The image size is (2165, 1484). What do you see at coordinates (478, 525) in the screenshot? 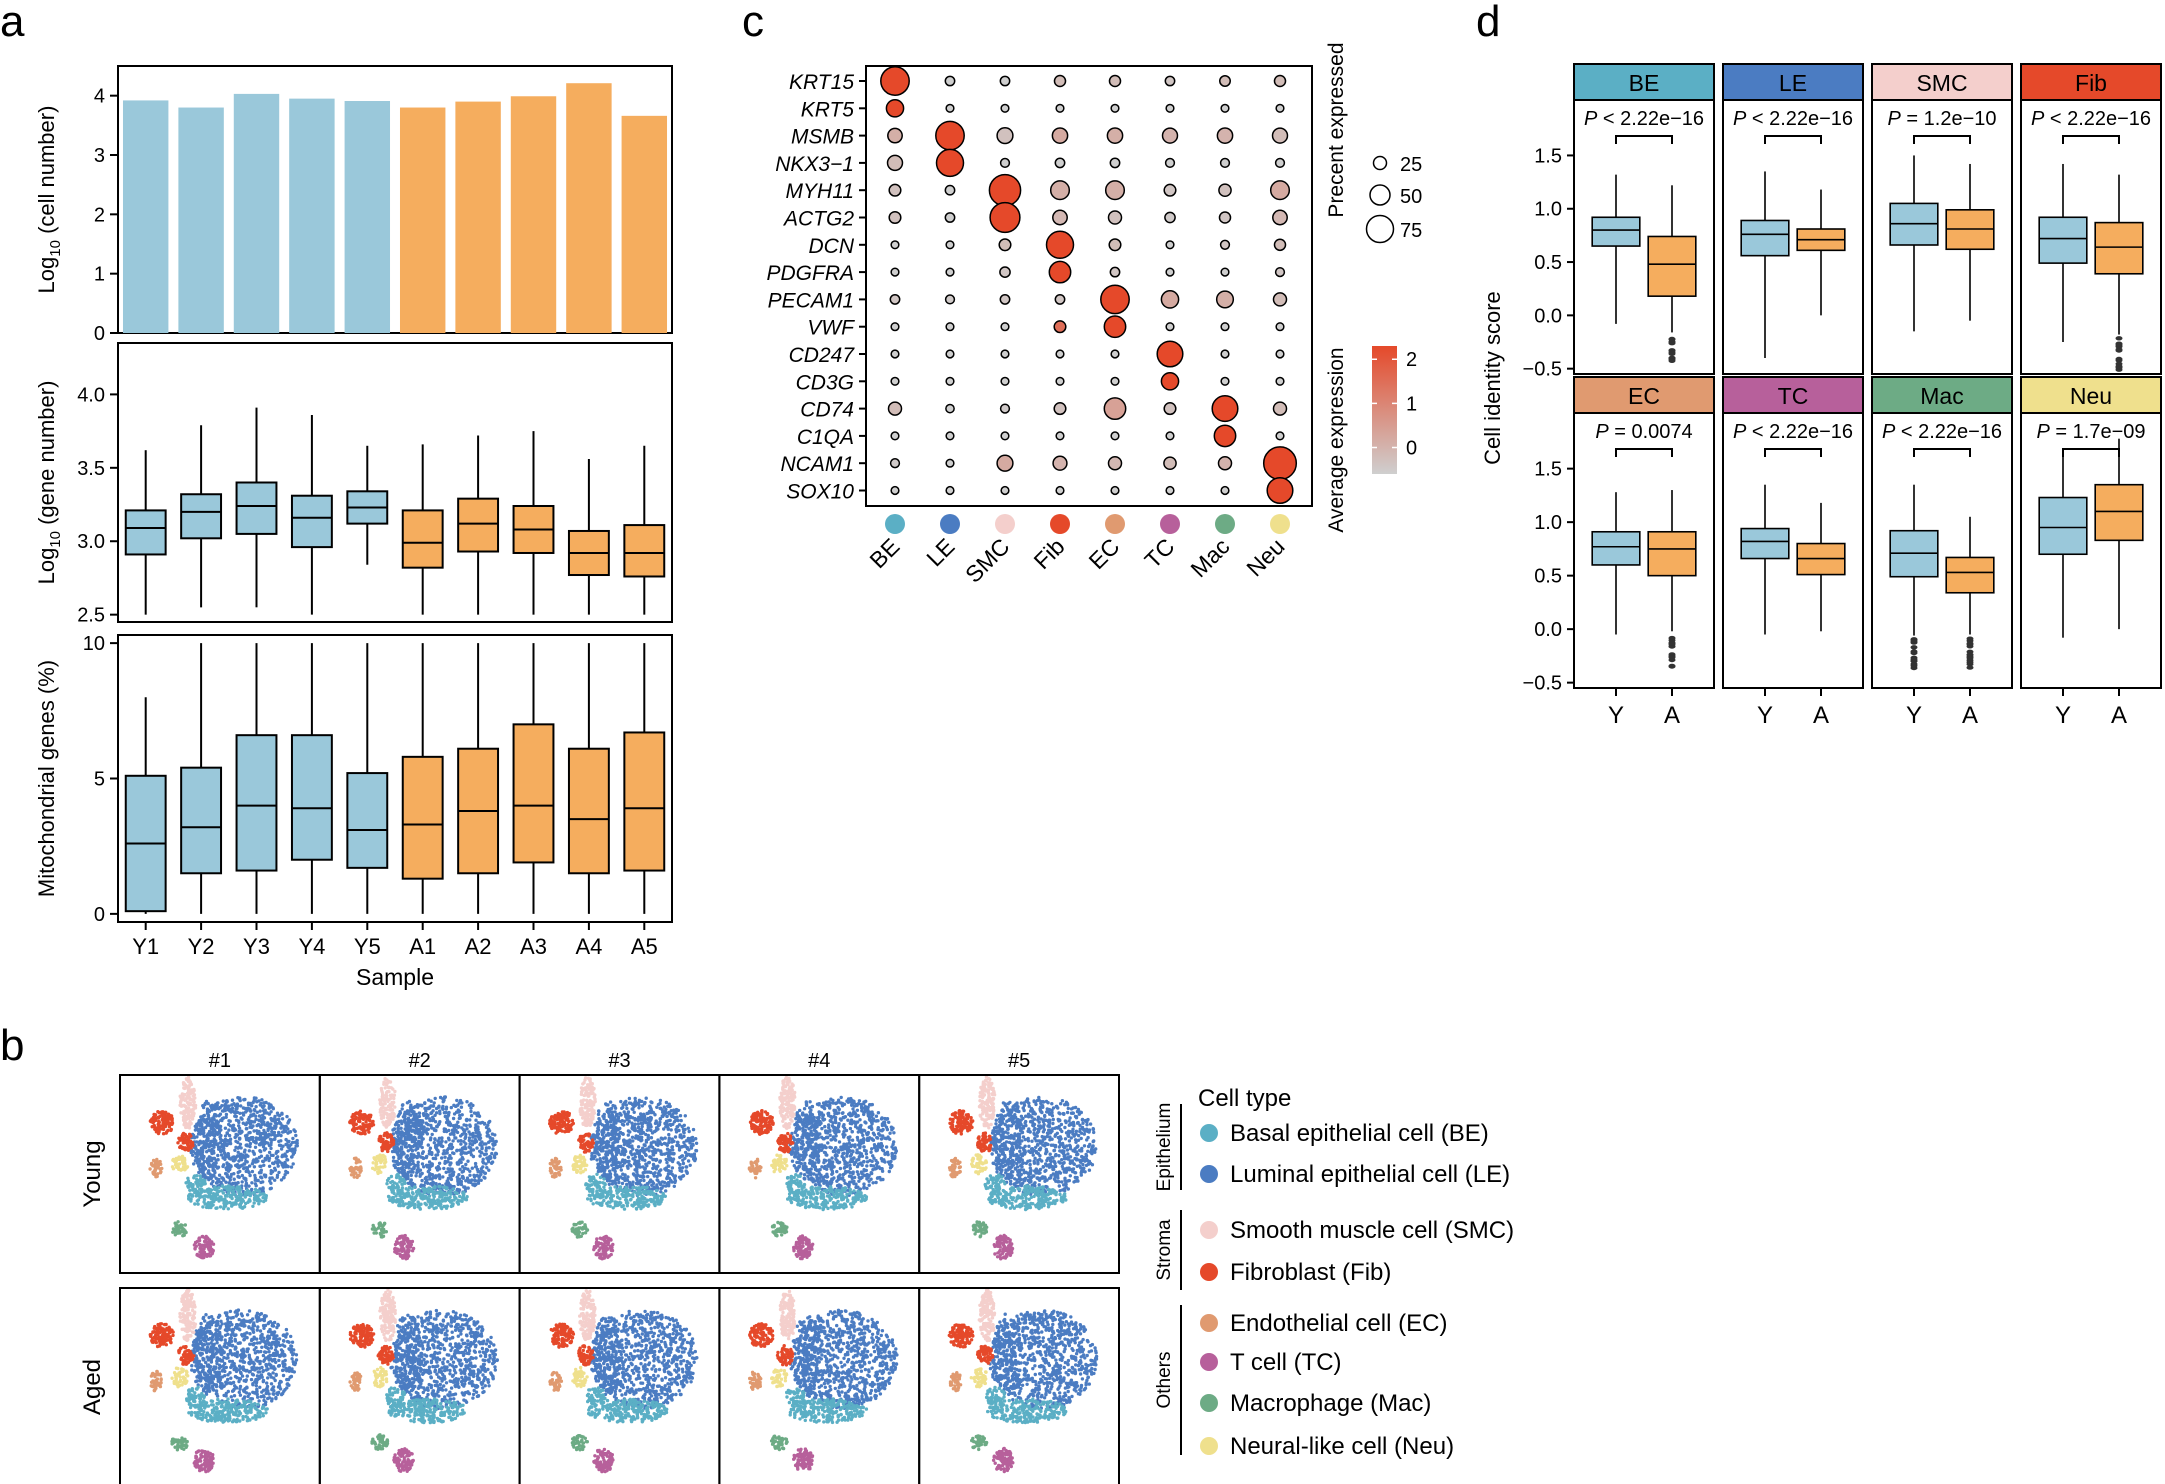
I see `a2-box-A2` at bounding box center [478, 525].